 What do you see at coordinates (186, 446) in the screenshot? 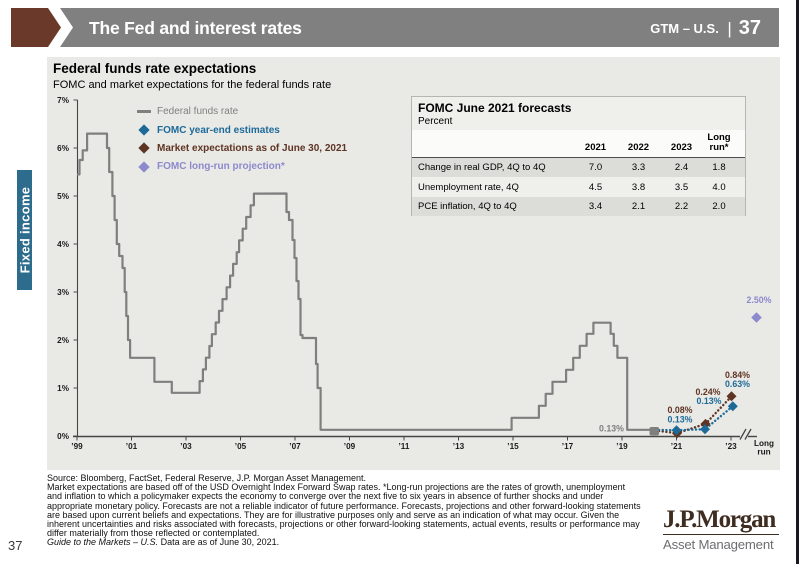
I see `svg-text: ’03` at bounding box center [186, 446].